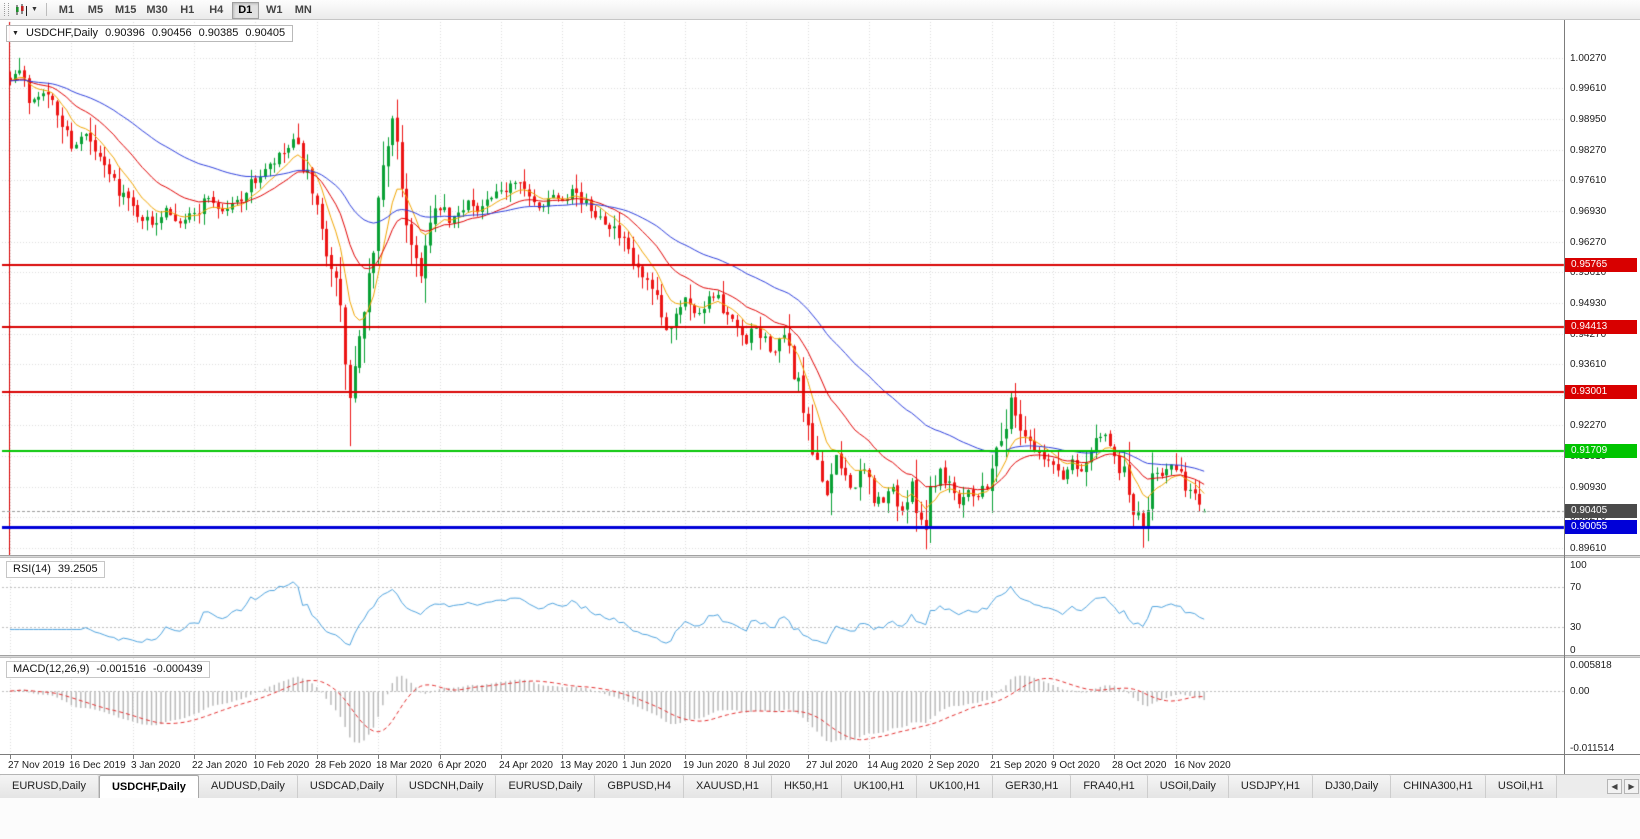  I want to click on time-axis-border, so click(820, 754).